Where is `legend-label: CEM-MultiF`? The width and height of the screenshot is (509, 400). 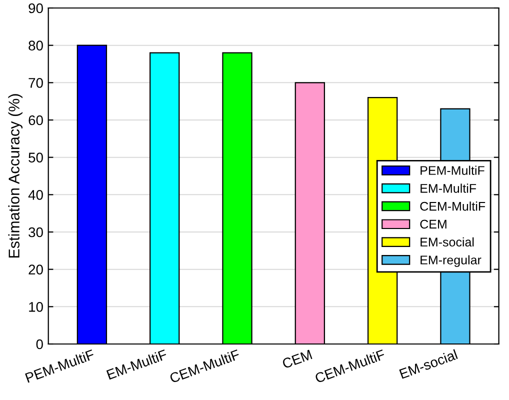
legend-label: CEM-MultiF is located at coordinates (453, 206).